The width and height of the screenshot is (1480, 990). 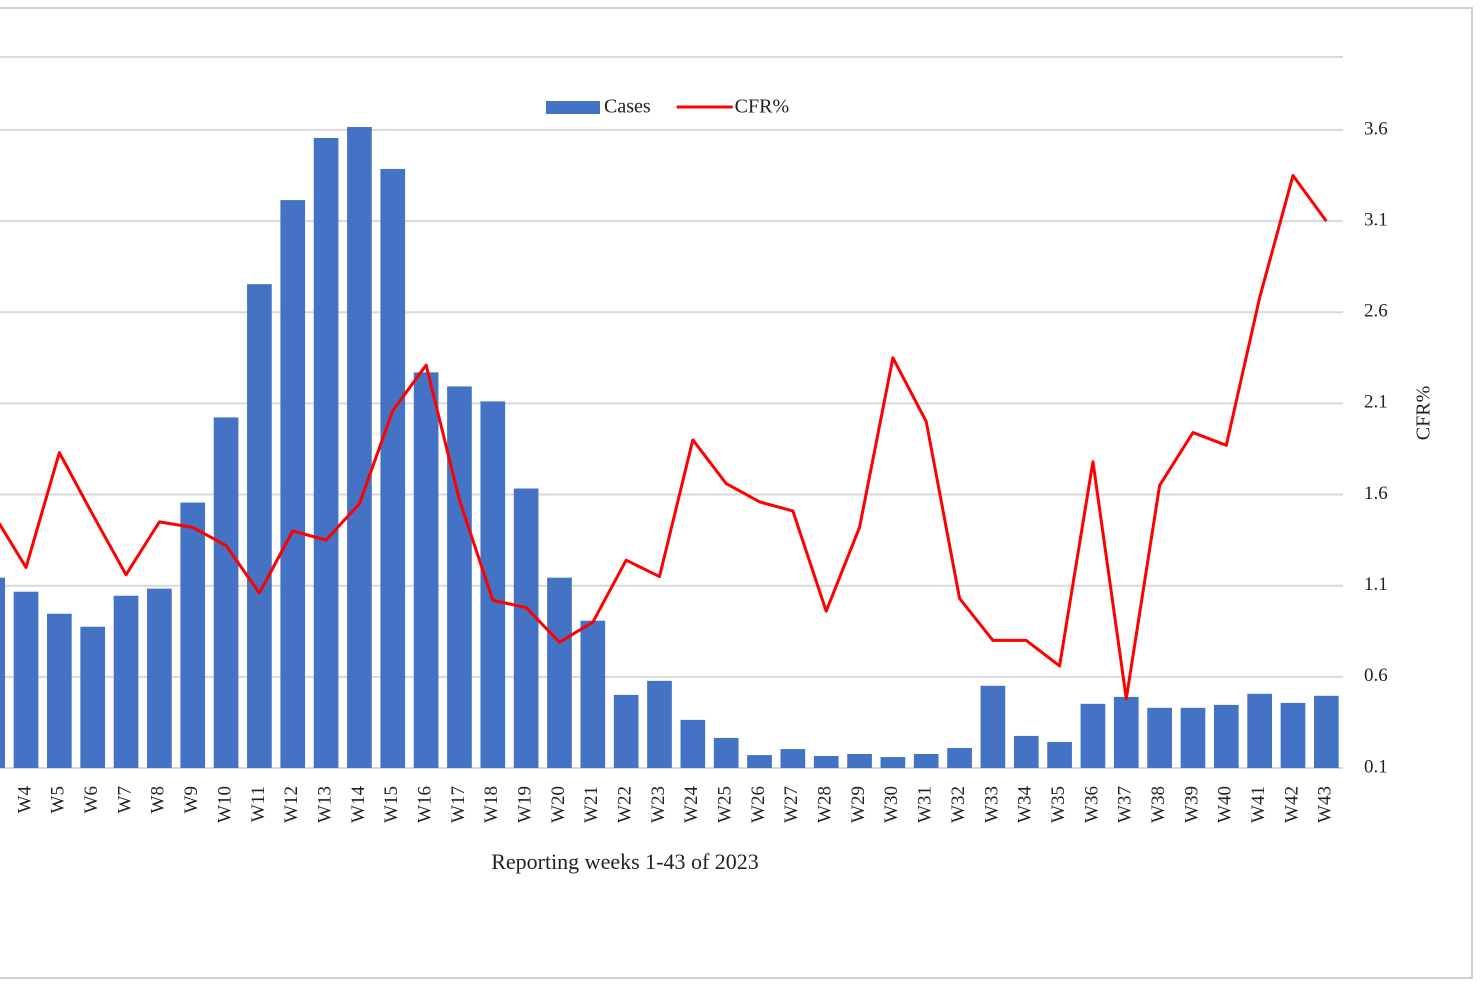 I want to click on x-tick-label: W25, so click(x=725, y=804).